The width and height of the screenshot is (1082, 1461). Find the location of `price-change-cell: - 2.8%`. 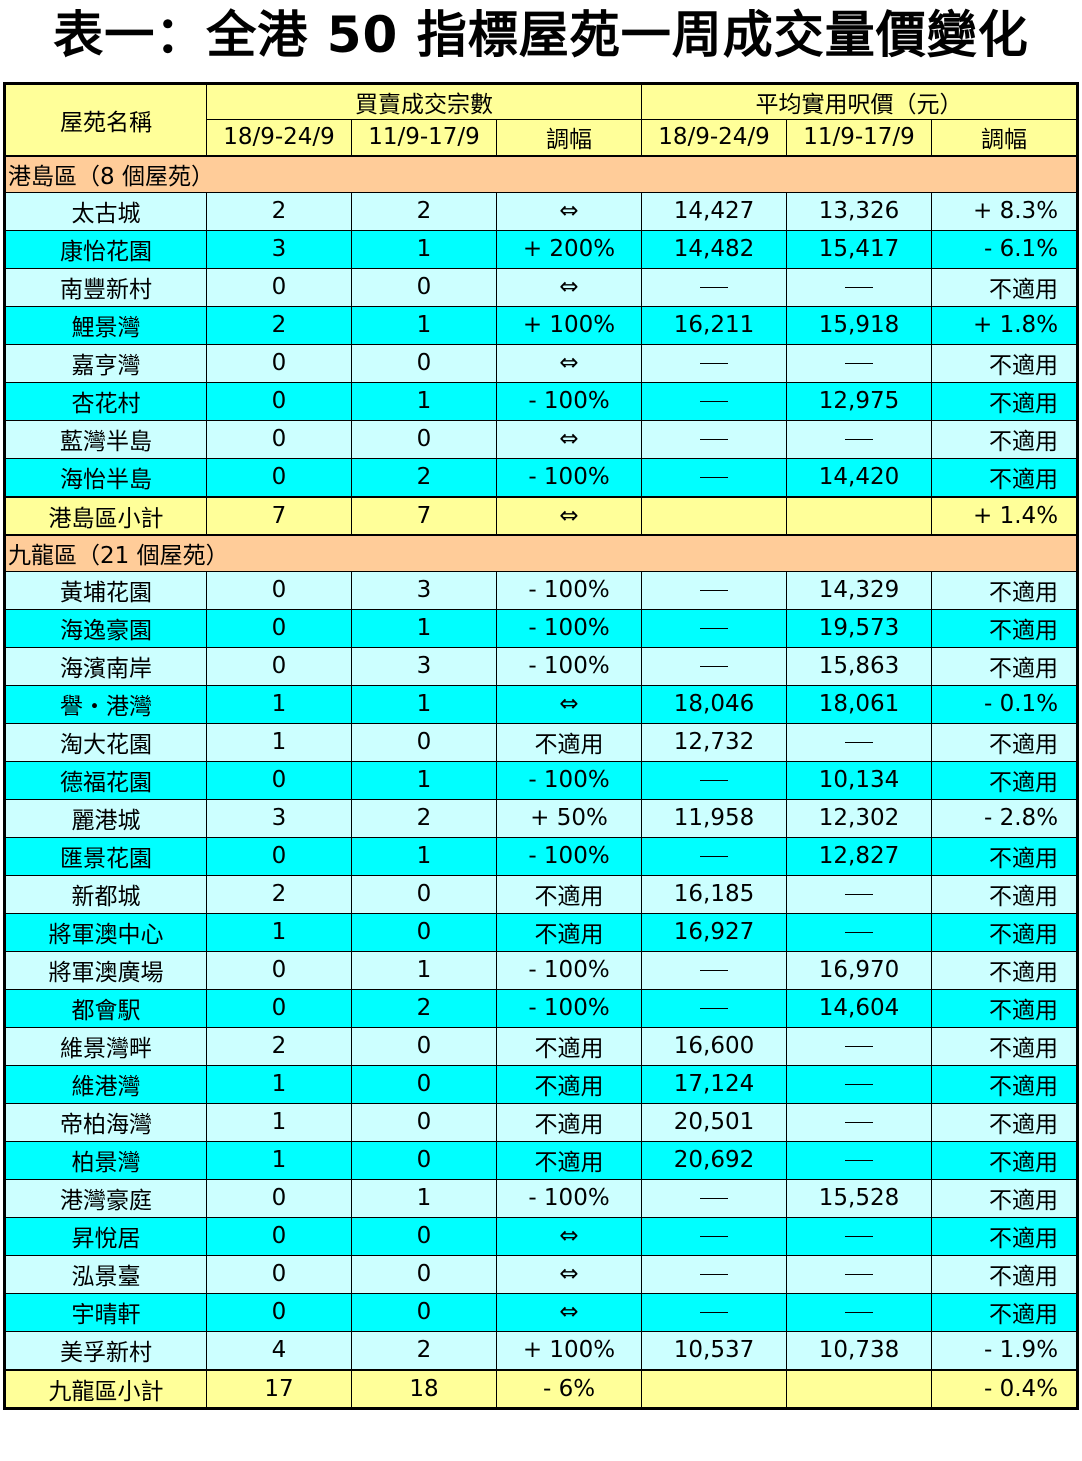

price-change-cell: - 2.8% is located at coordinates (1005, 818).